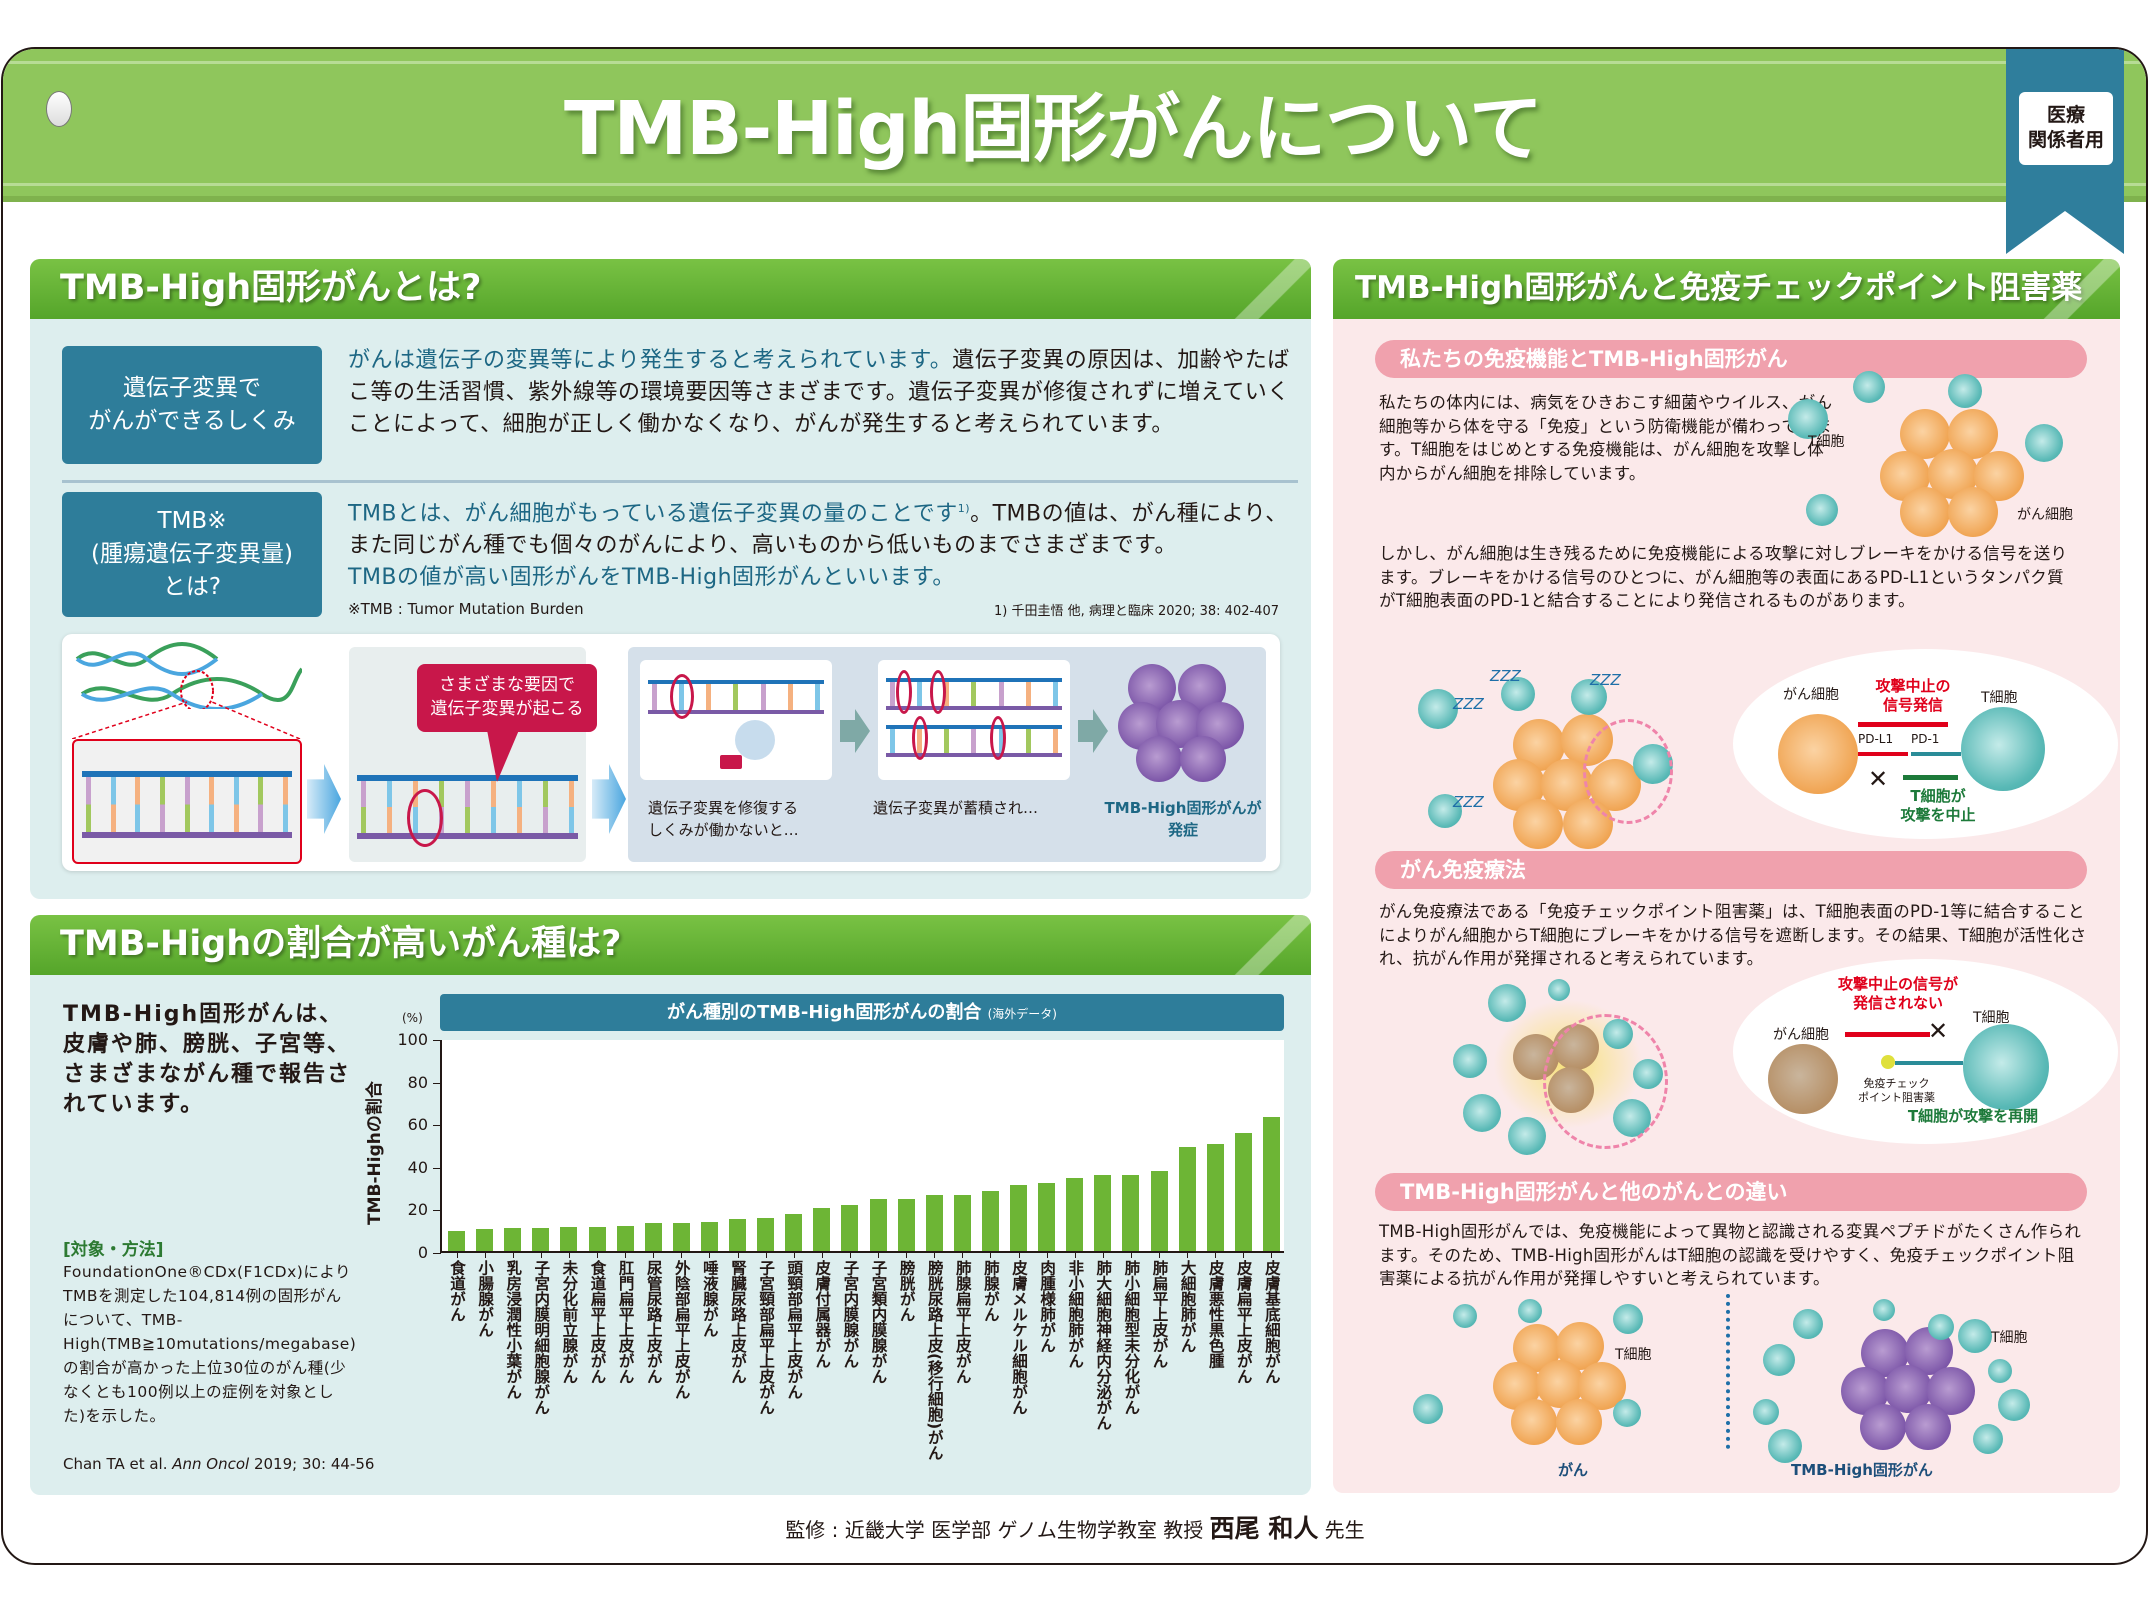 This screenshot has height=1612, width=2150. I want to click on x-axis-label: 皮膚扁平上皮がん, so click(1243, 1322).